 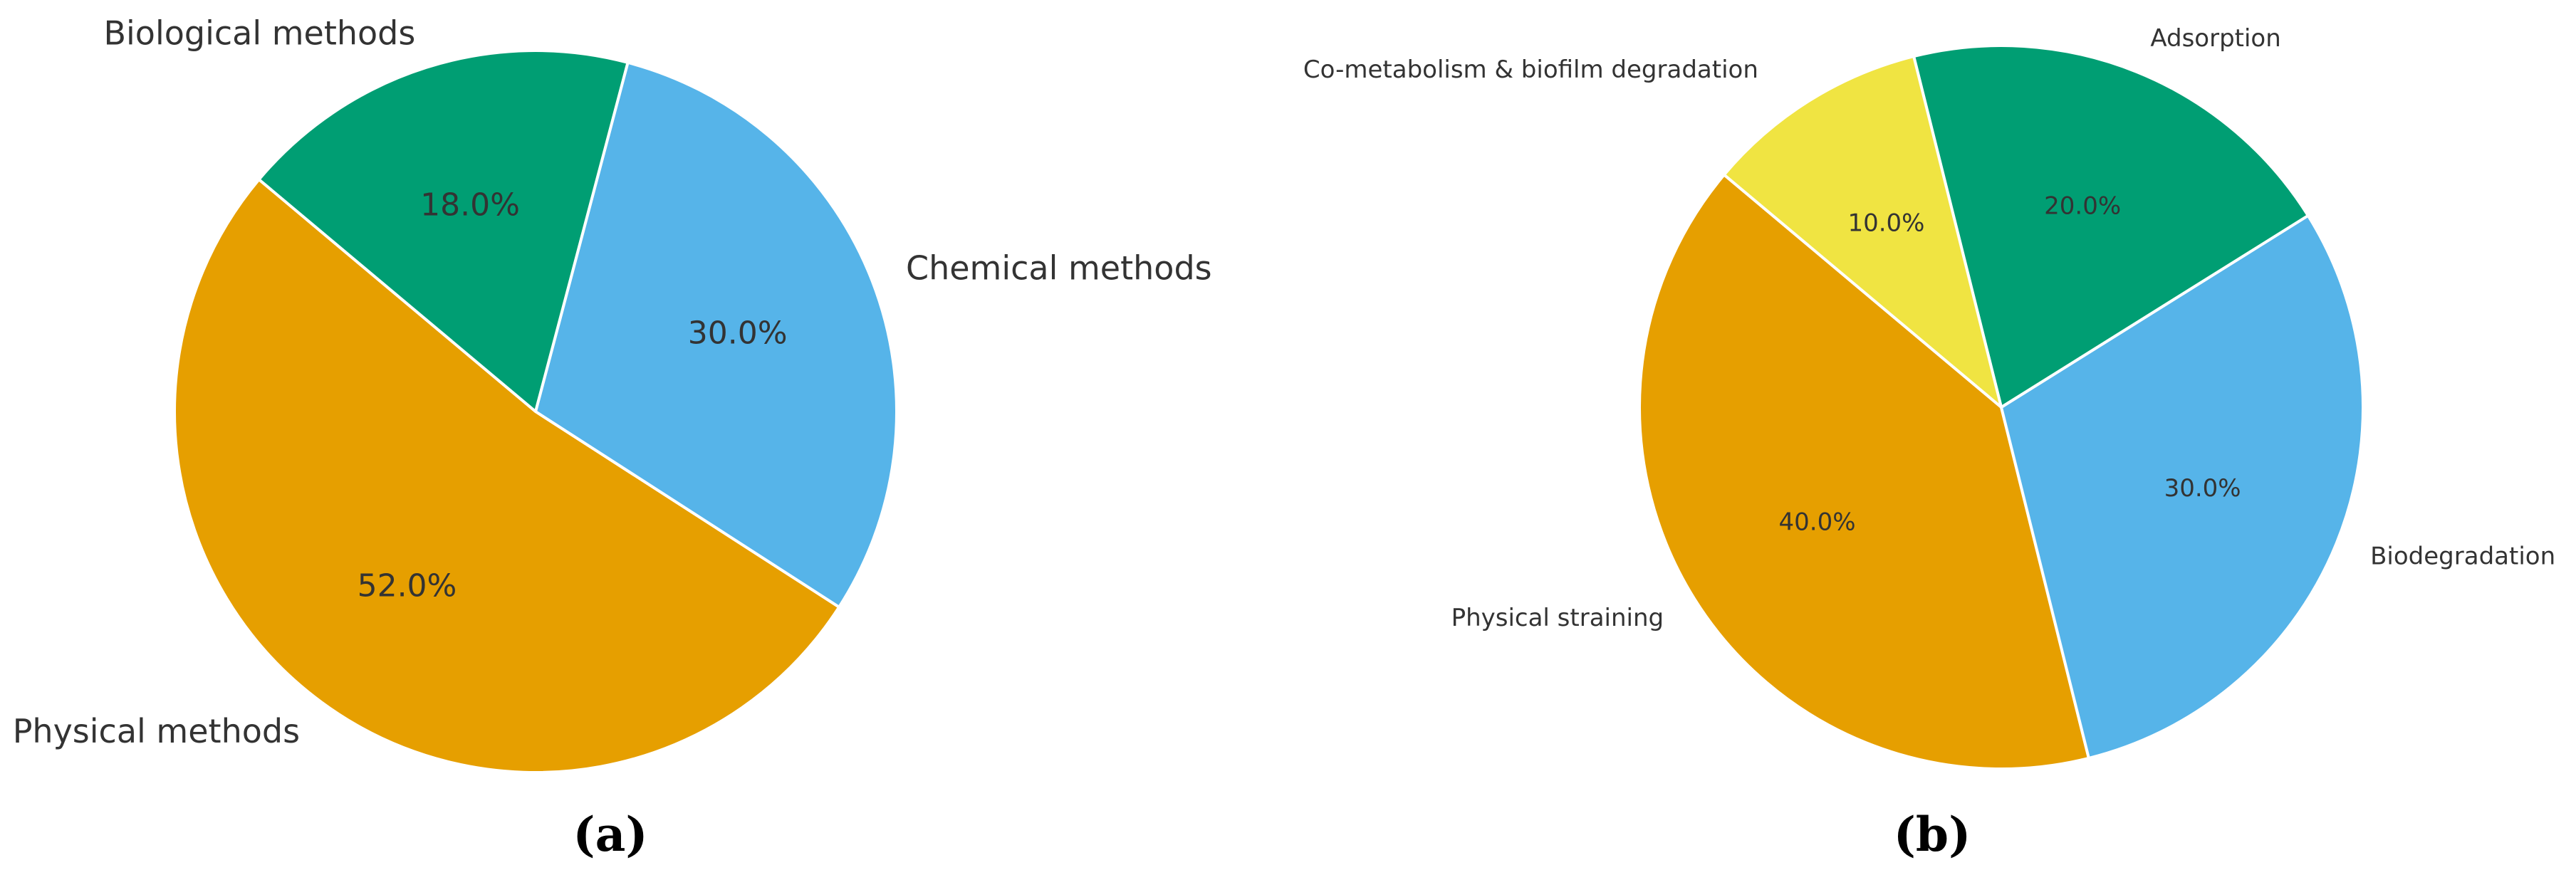 I want to click on slice-category-label: Co-metabolism & biofilm degradation, so click(x=1530, y=70).